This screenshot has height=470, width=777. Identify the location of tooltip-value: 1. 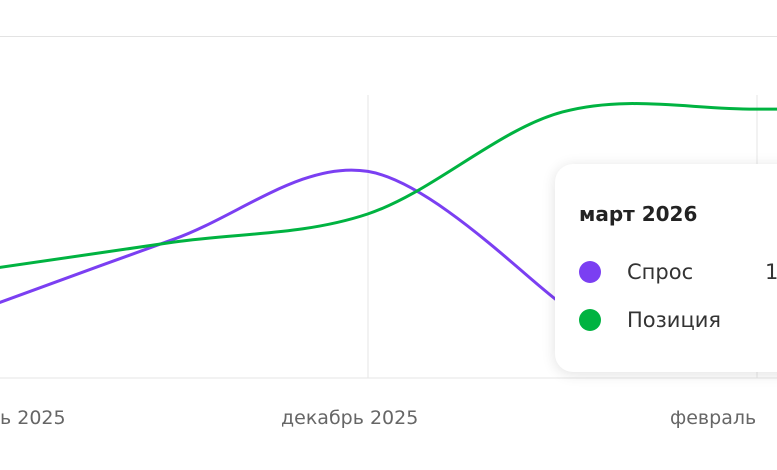
(771, 272).